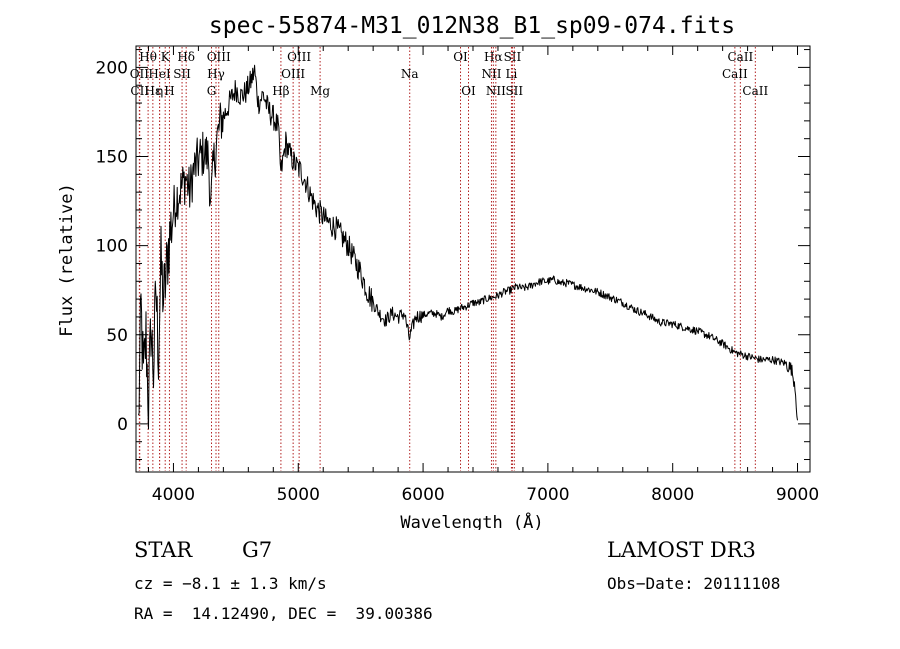  I want to click on coordinates: RA = 14.12490, DEC = 39.00386, so click(283, 613).